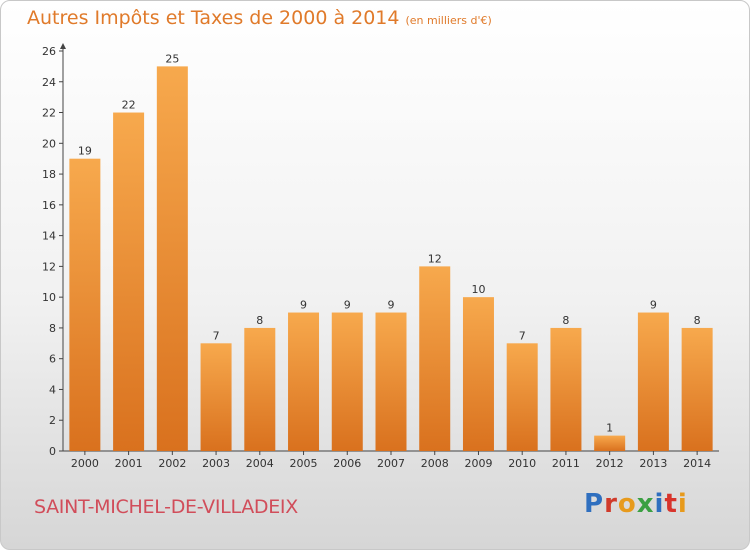 This screenshot has height=550, width=750. What do you see at coordinates (49, 236) in the screenshot?
I see `y-tick-label: 14` at bounding box center [49, 236].